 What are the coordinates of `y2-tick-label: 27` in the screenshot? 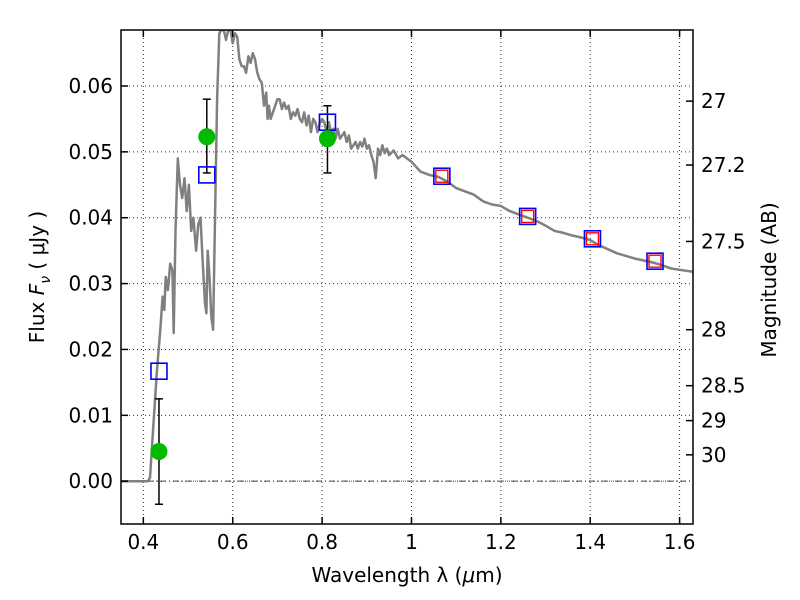 It's located at (713, 101).